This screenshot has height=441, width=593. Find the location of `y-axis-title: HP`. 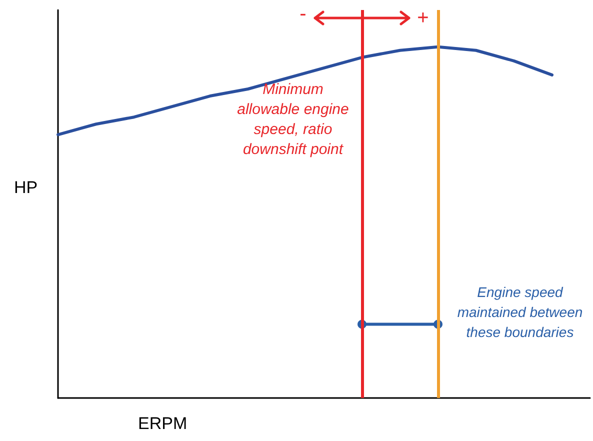

y-axis-title: HP is located at coordinates (26, 188).